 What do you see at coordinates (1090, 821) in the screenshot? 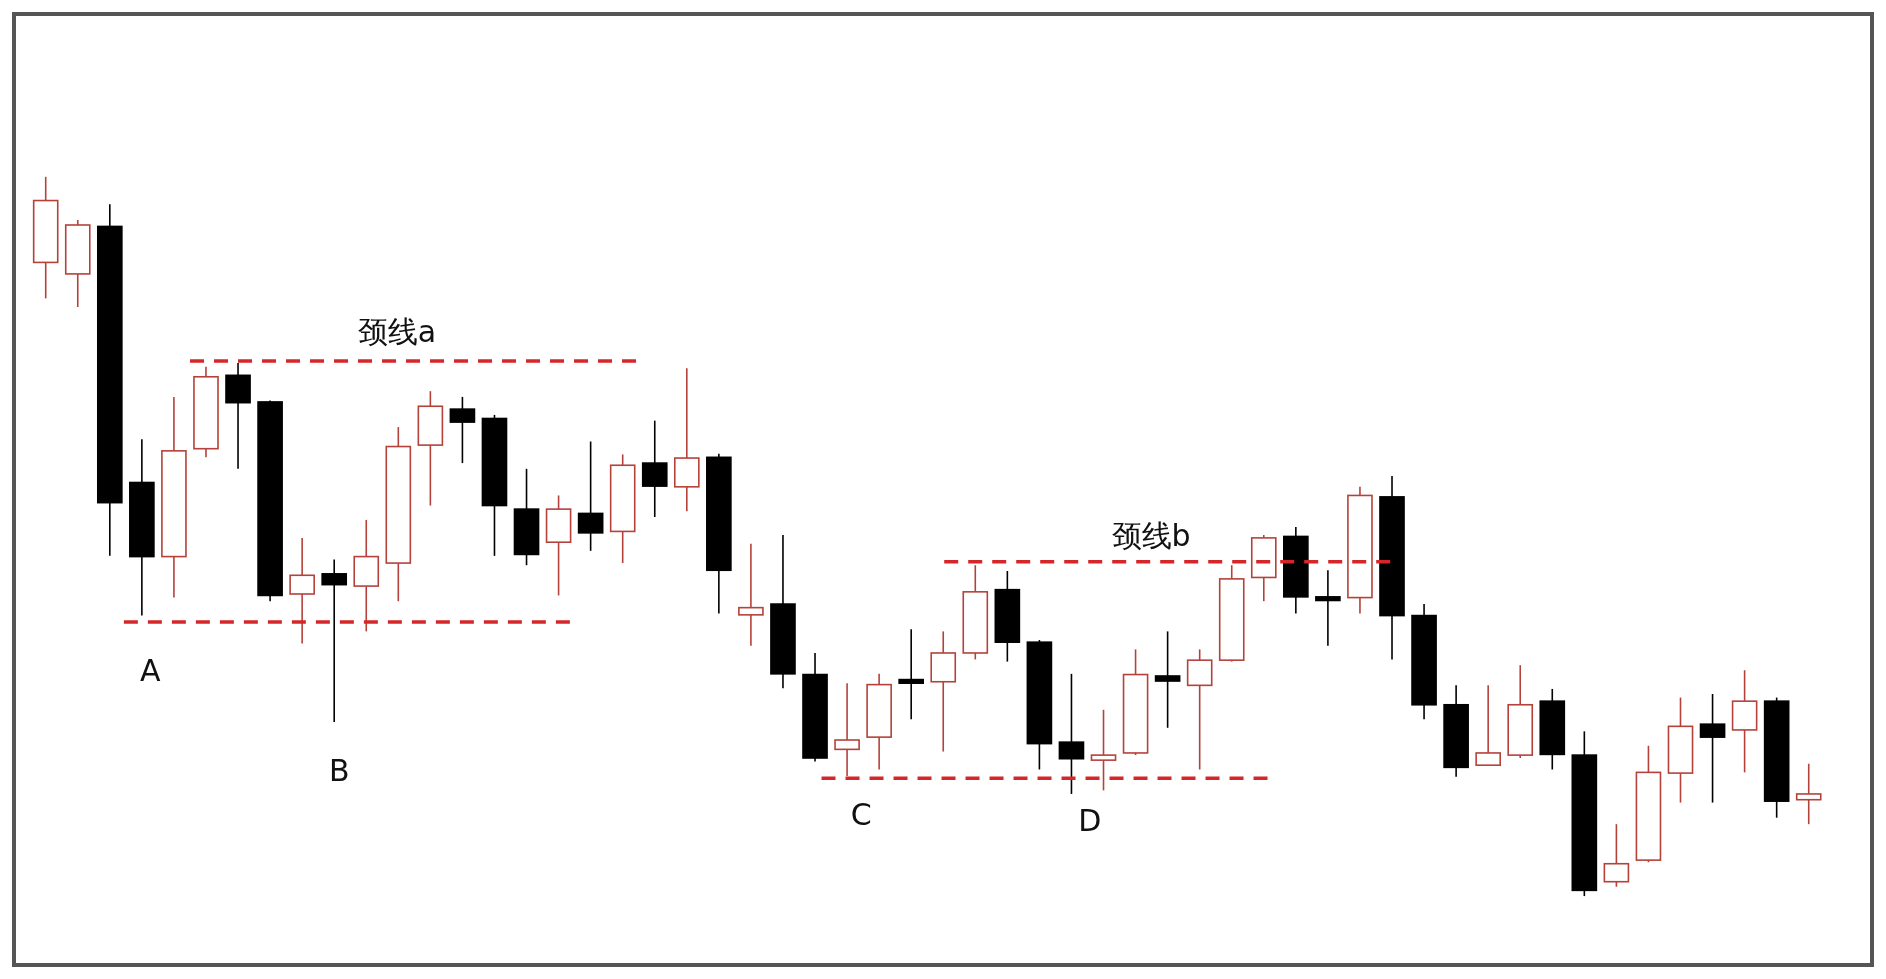
I see `annotation: D` at bounding box center [1090, 821].